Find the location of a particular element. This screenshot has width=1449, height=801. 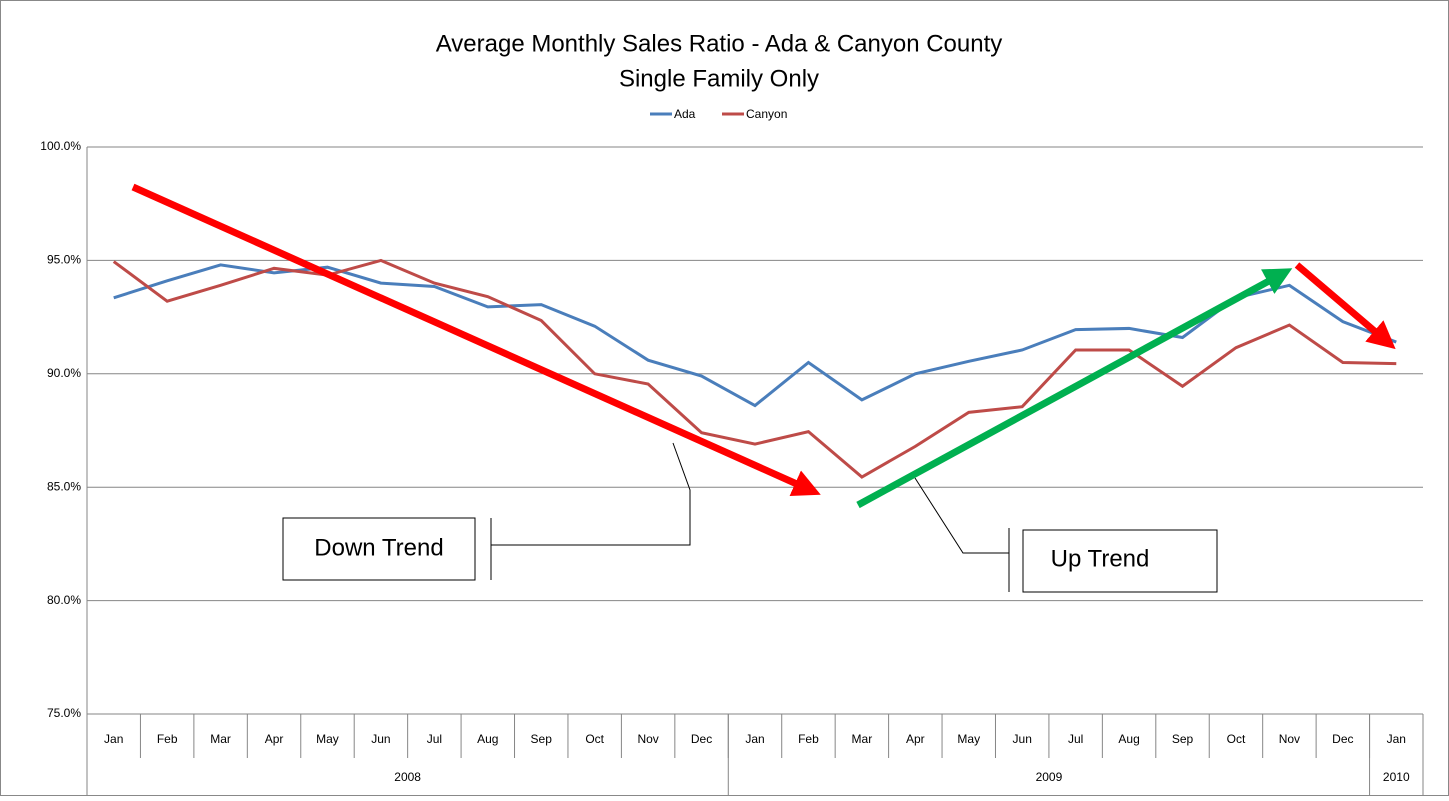

legend-label: Canyon is located at coordinates (766, 114).